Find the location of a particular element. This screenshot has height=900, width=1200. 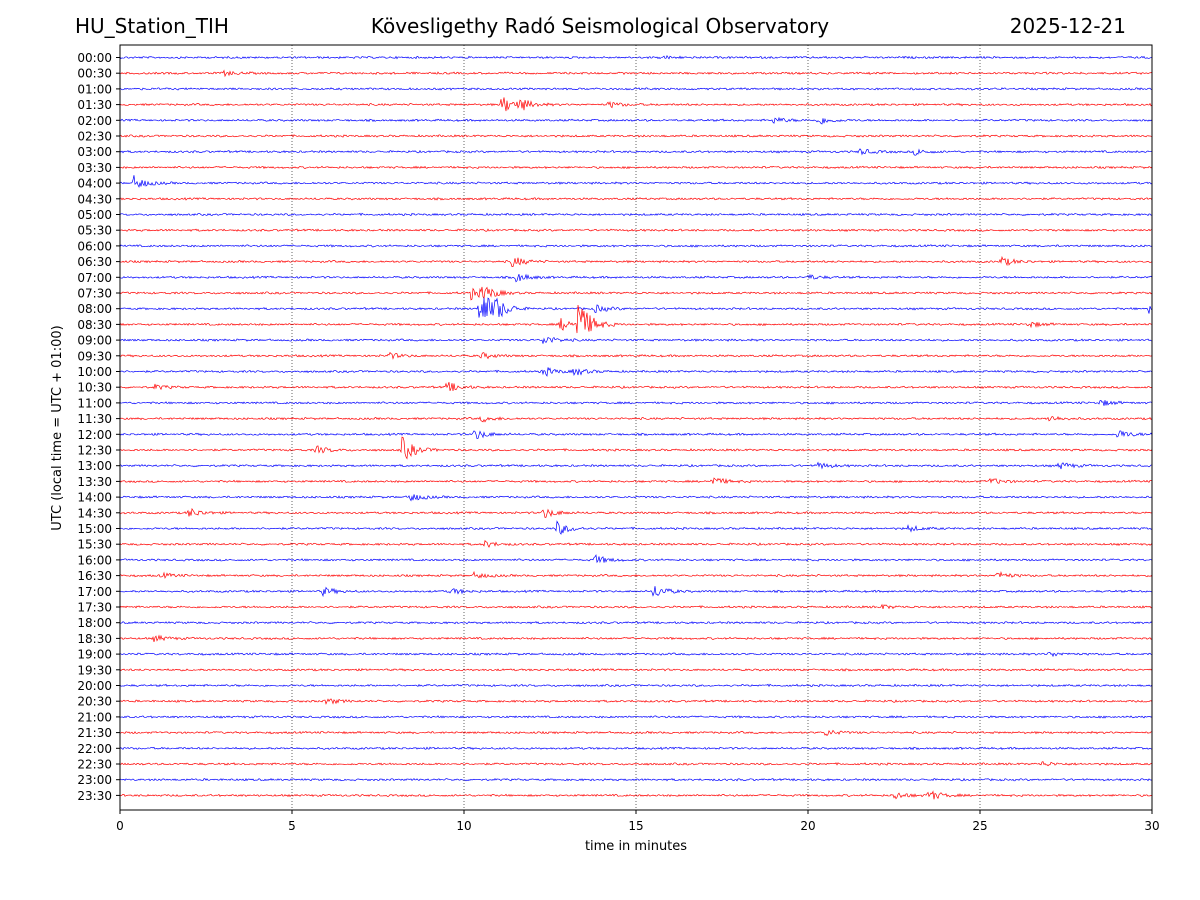

row-label: 12:00 is located at coordinates (94, 435).